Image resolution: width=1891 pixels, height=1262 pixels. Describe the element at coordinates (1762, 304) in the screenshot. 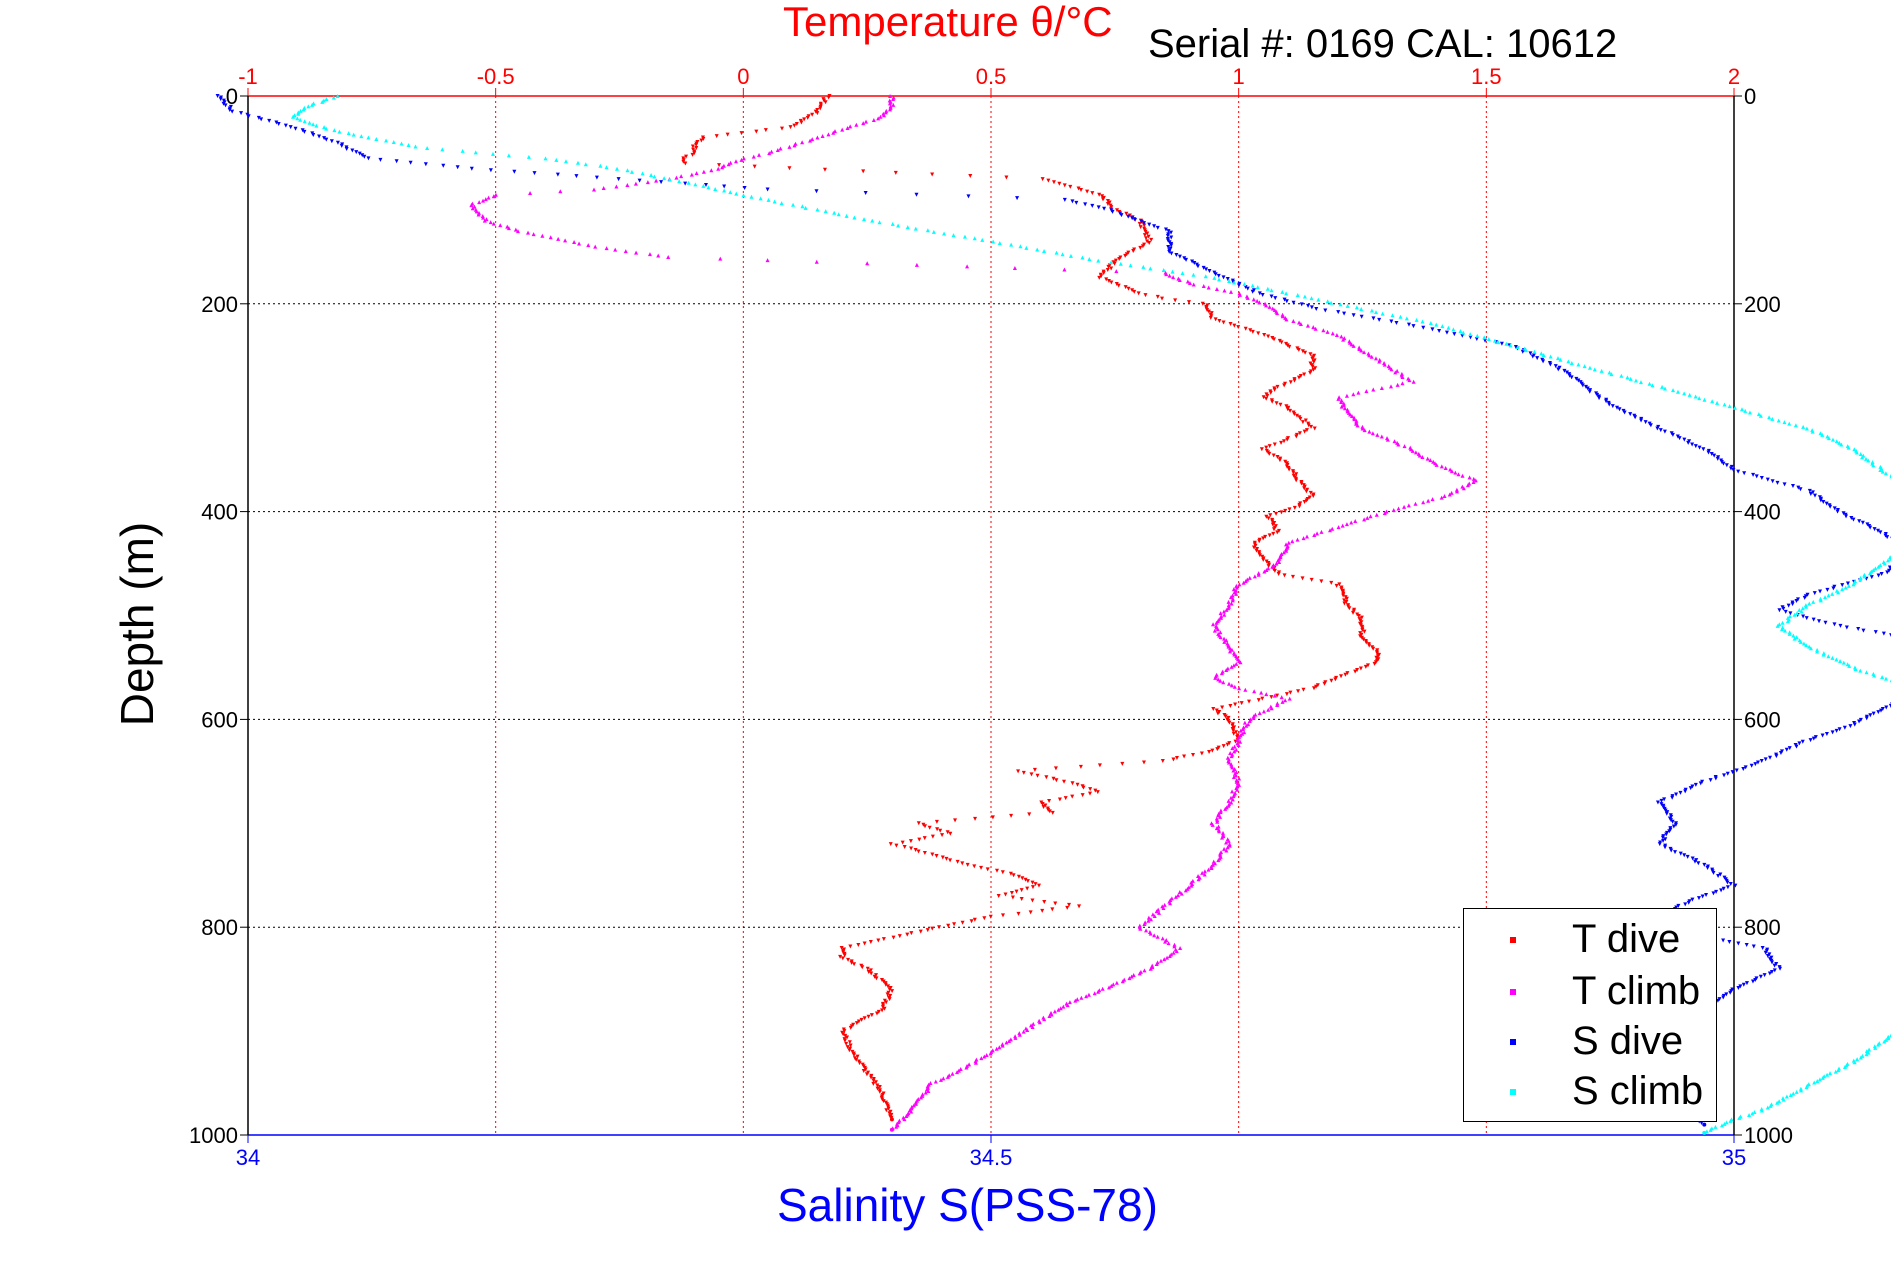

I see `y-tick-label-right: 200` at that location.